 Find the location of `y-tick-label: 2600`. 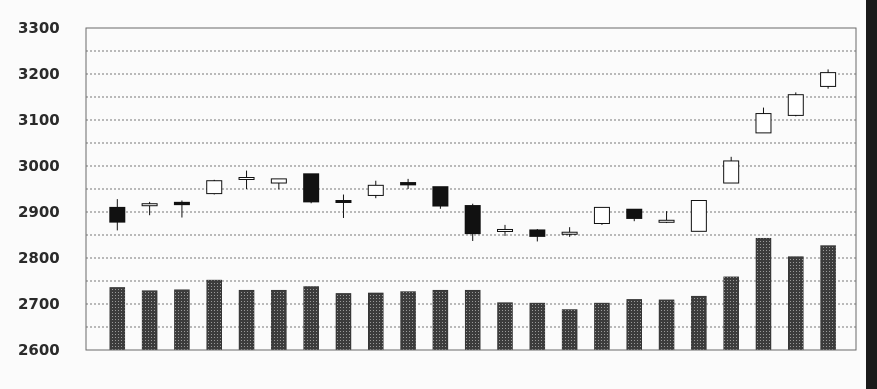

y-tick-label: 2600 is located at coordinates (39, 350).